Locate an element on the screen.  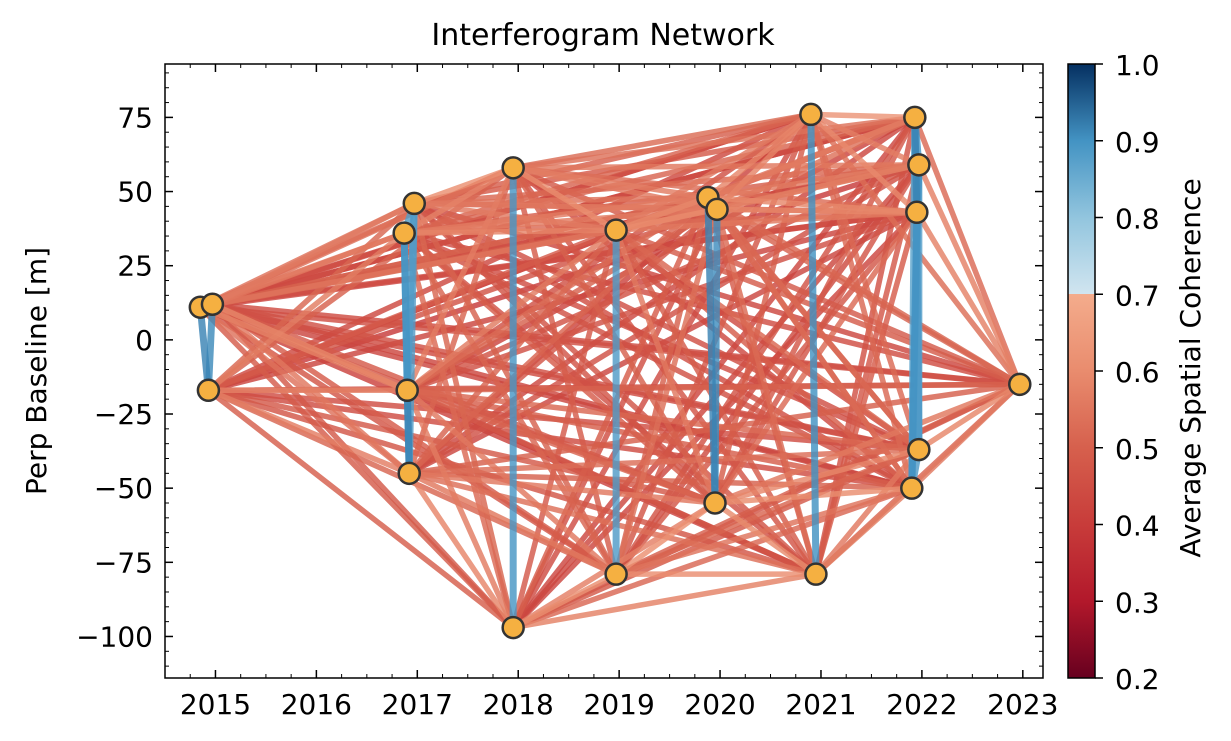
x-tick-label: 2020 is located at coordinates (719, 704).